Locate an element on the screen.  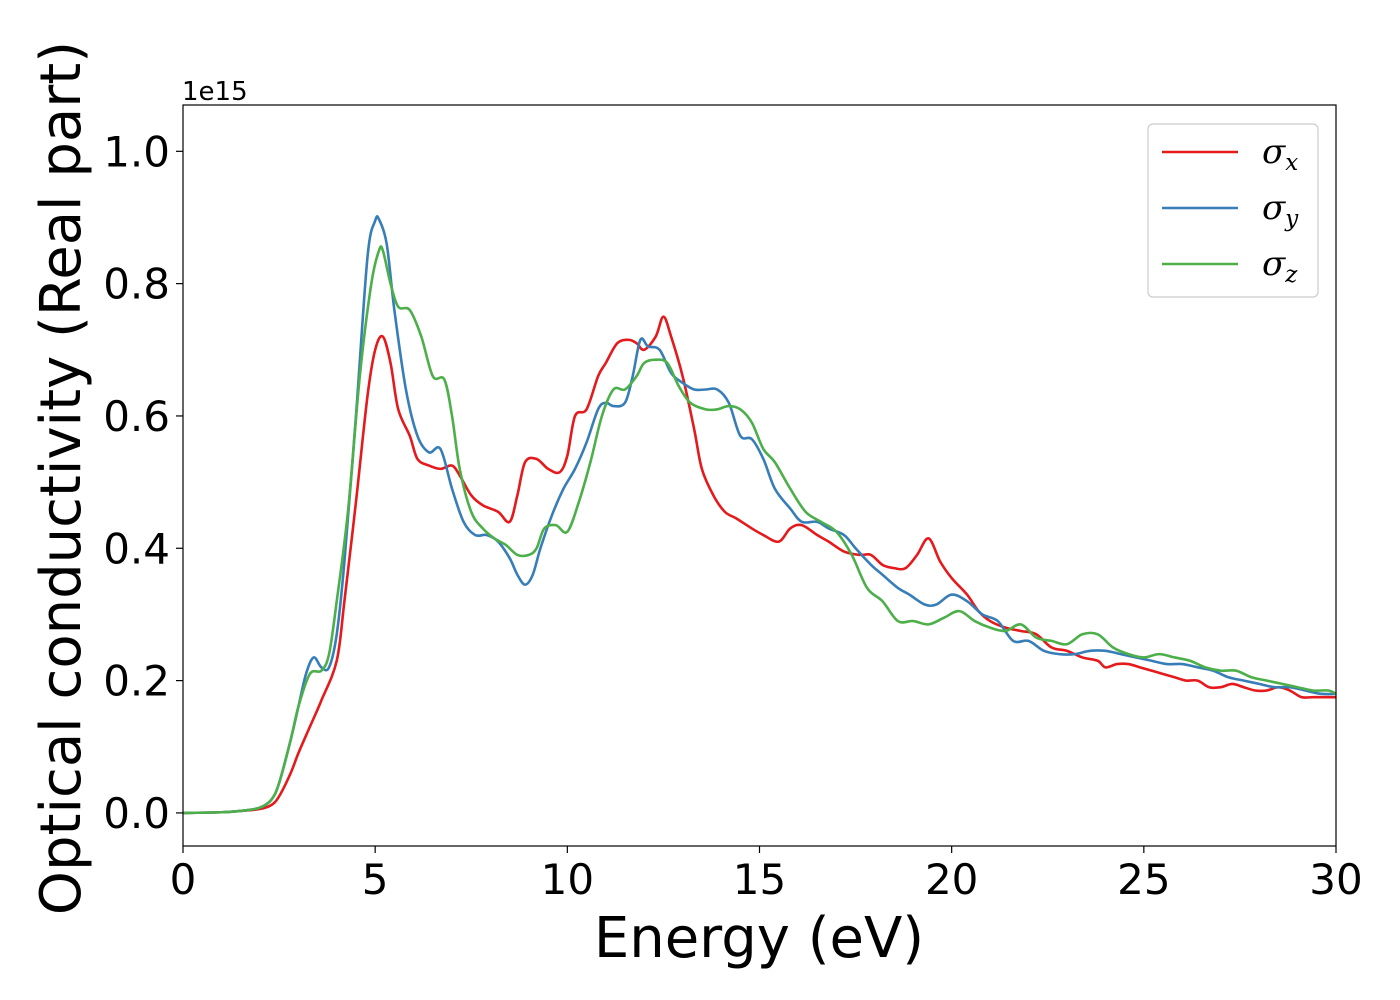
x-axis-ticks: 0 5 10 15 20 25 30 is located at coordinates (766, 875).